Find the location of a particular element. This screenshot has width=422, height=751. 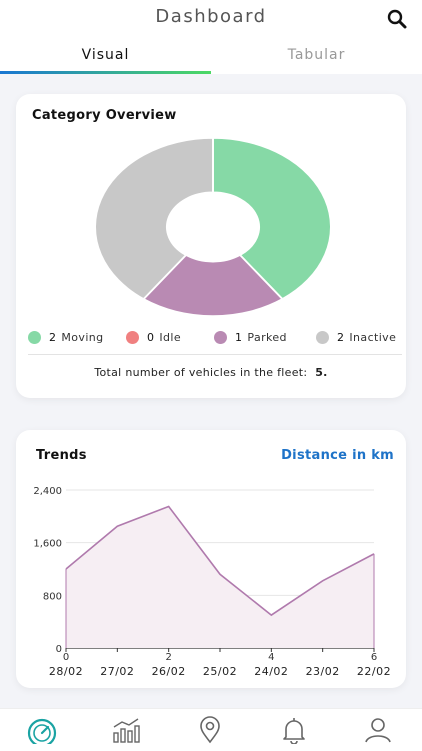

header: Dashboard Visual Tabular is located at coordinates (211, 37).